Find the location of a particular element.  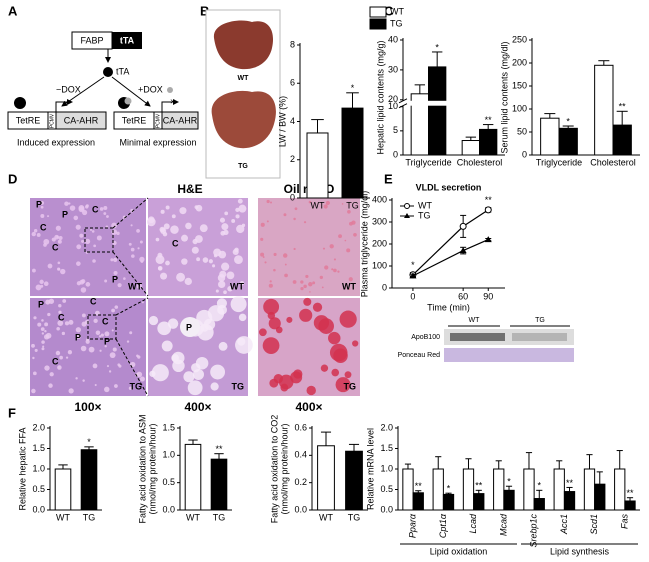

x-tick-label: Fas is located at coordinates (624, 522).